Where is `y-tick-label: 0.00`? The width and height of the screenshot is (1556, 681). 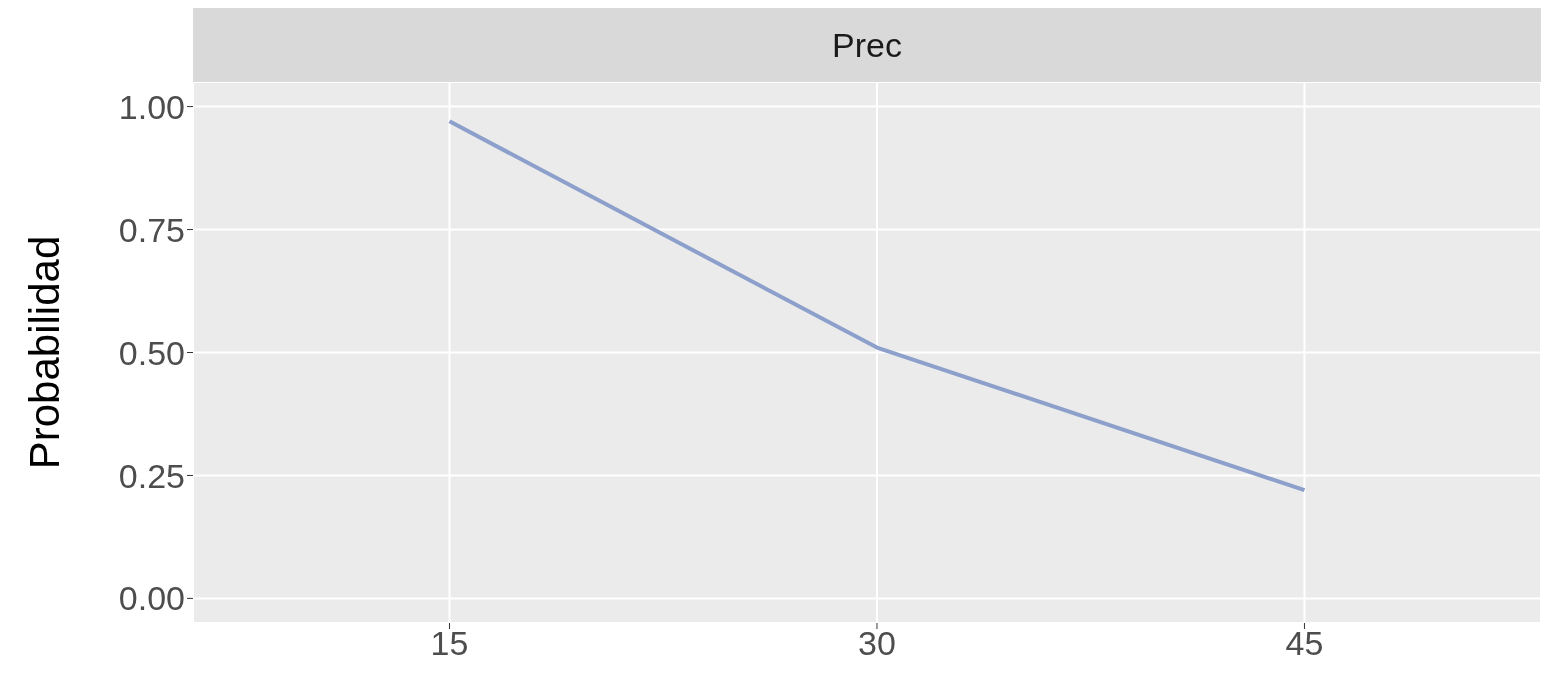
y-tick-label: 0.00 is located at coordinates (151, 598).